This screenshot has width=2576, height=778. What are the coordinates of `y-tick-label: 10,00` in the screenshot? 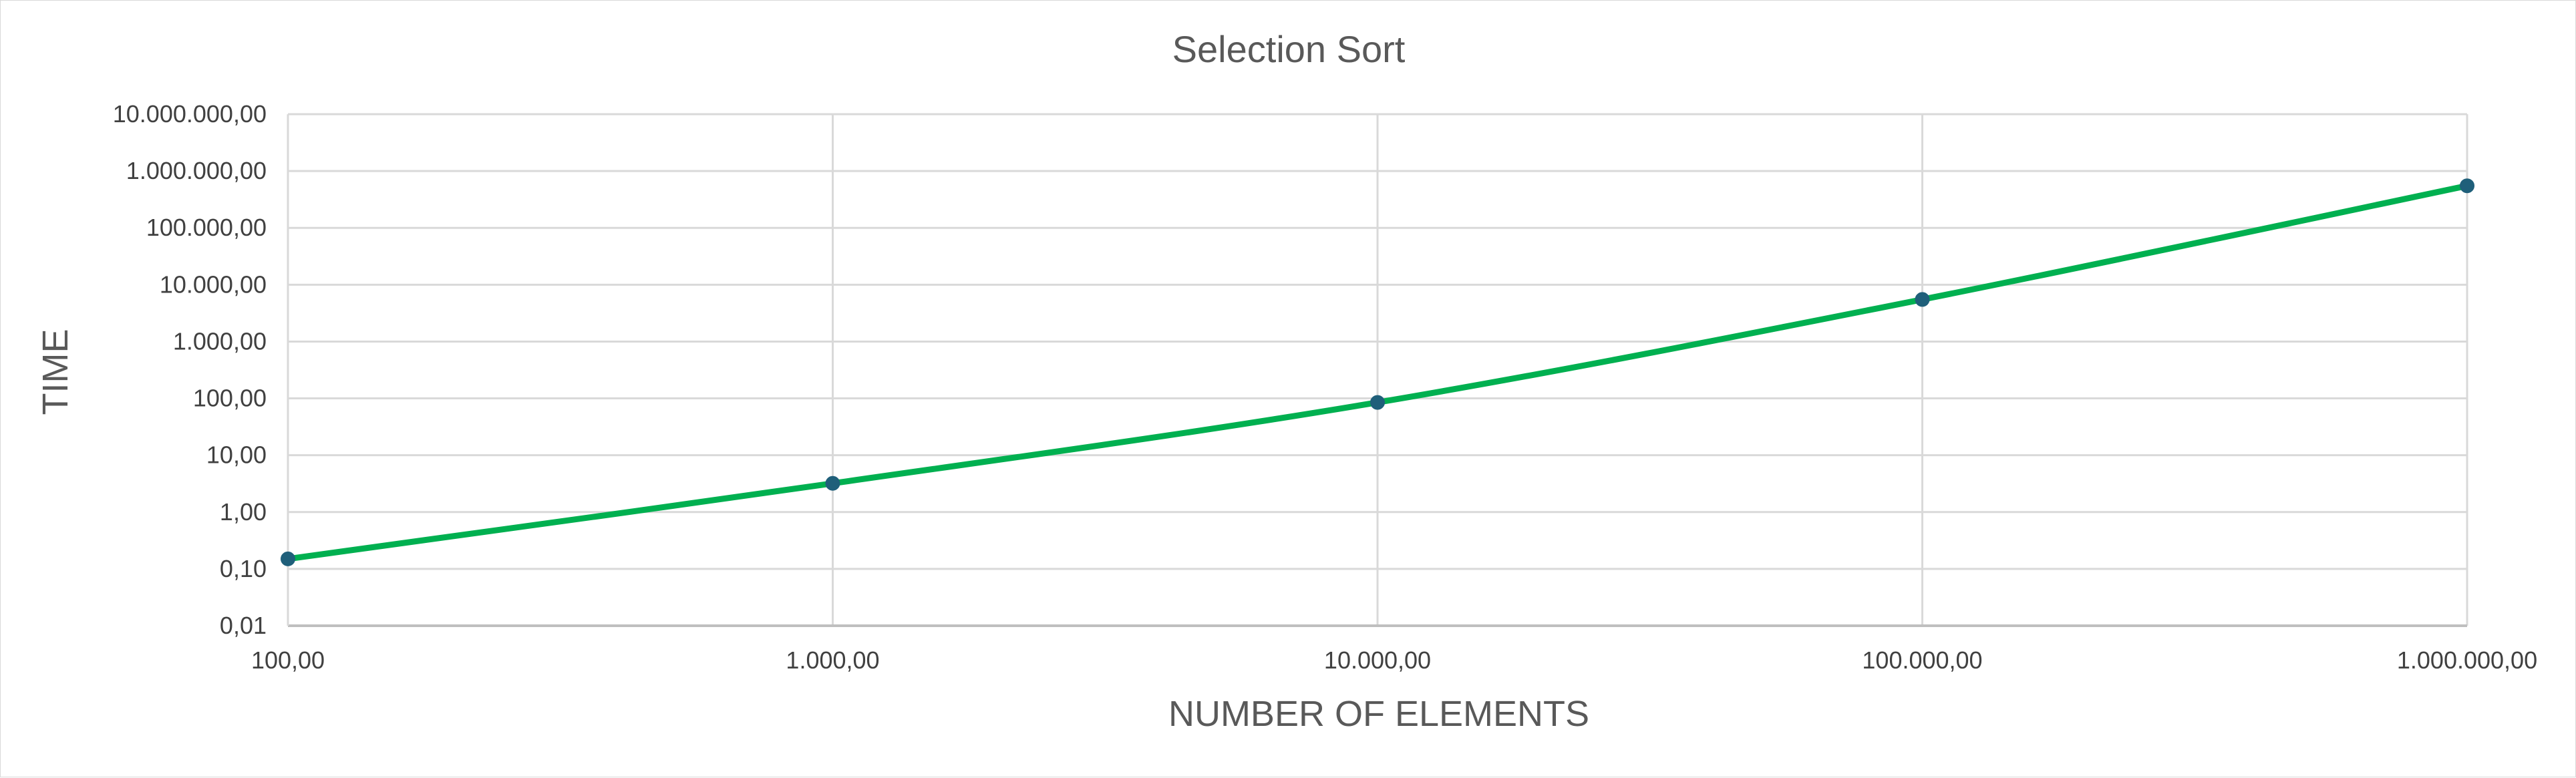 It's located at (236, 455).